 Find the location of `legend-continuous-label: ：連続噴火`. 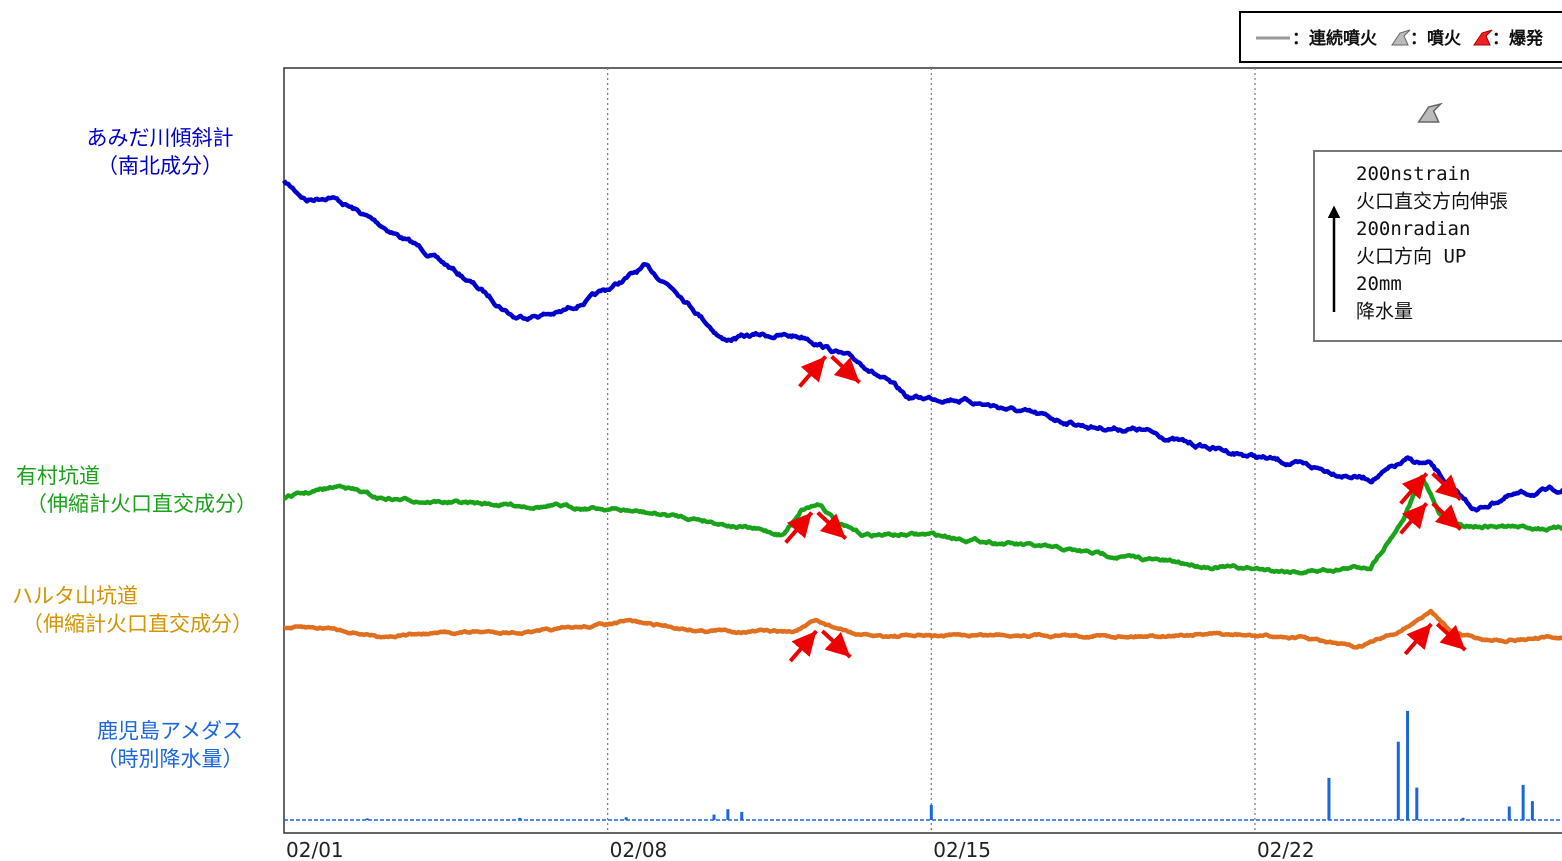

legend-continuous-label: ：連続噴火 is located at coordinates (1335, 38).